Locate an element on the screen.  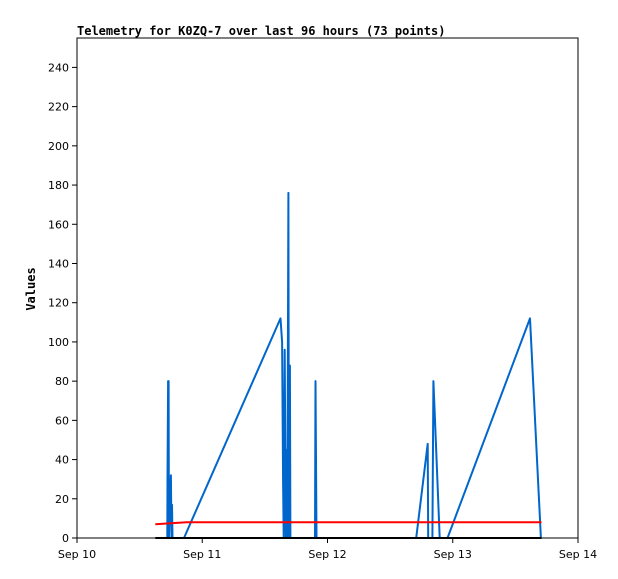
y-tick-label: 0 is located at coordinates (65, 538).